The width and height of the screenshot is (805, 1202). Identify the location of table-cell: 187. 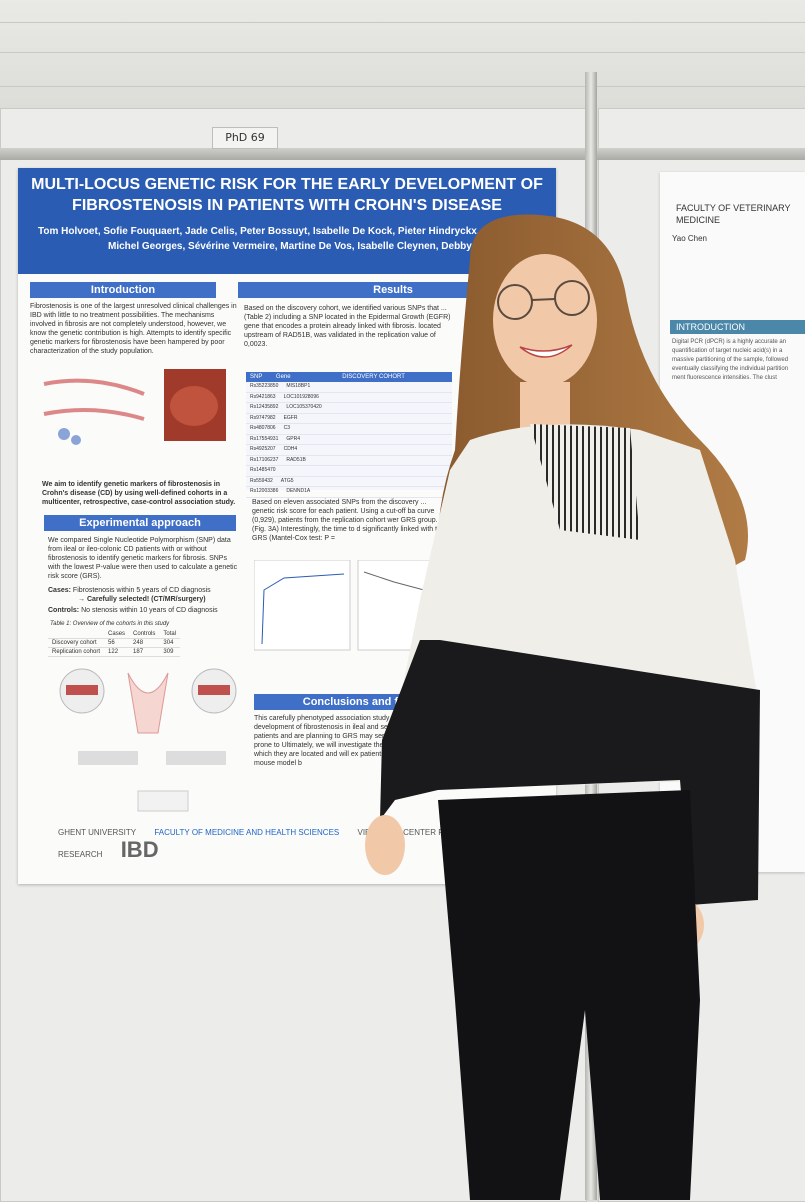
(144, 652).